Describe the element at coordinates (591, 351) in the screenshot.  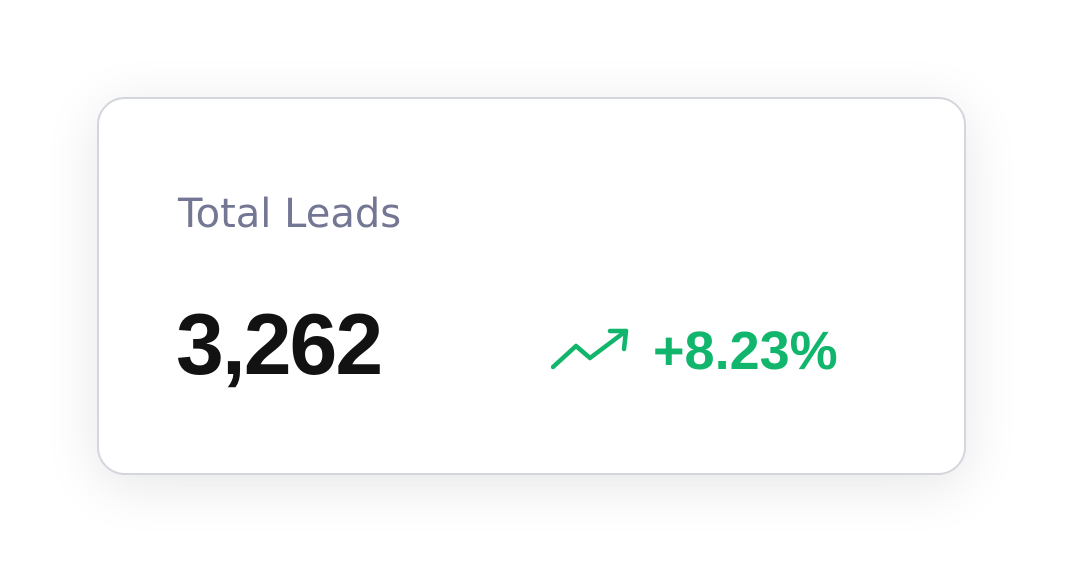
I see `trending-up-icon` at that location.